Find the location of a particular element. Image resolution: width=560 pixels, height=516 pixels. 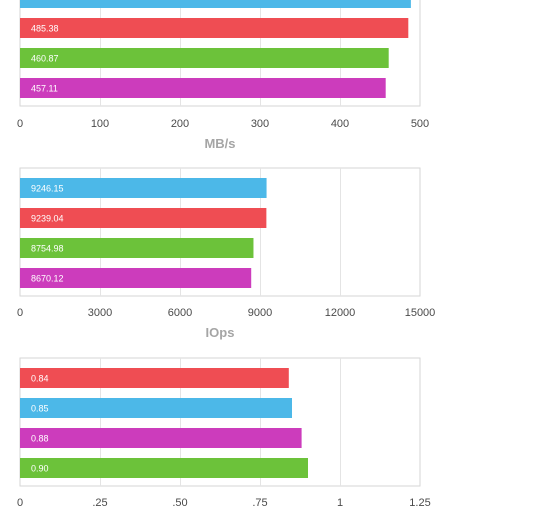

x-tick-label: .75 is located at coordinates (259, 503).